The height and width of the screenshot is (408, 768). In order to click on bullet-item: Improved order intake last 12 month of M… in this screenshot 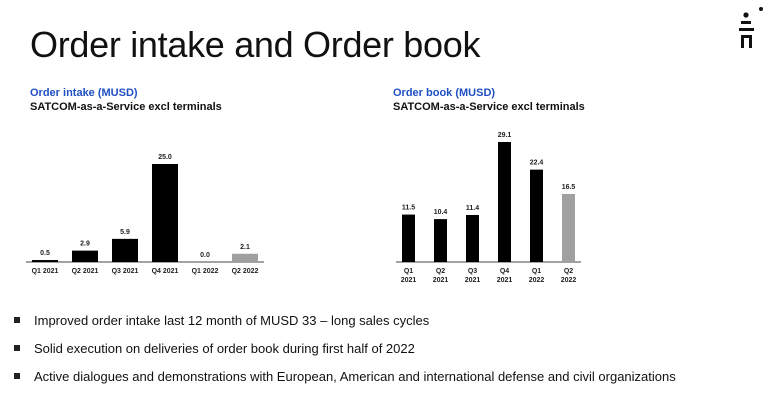, I will do `click(345, 326)`.